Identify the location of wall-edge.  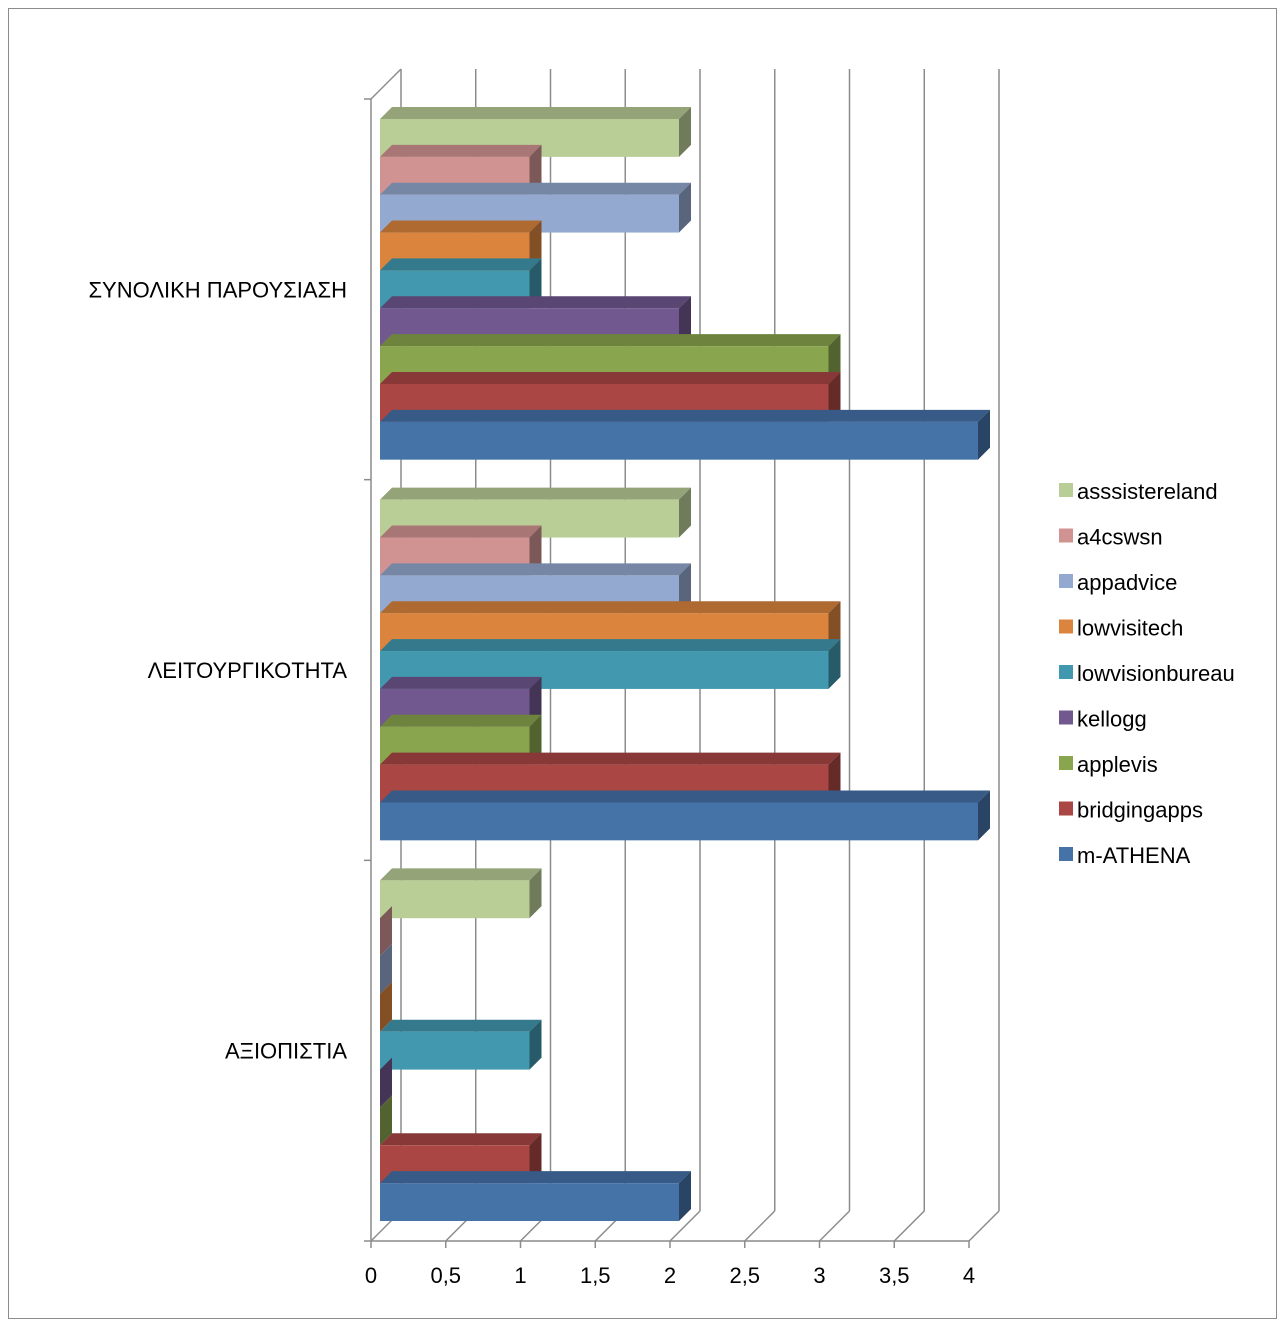
(386, 84).